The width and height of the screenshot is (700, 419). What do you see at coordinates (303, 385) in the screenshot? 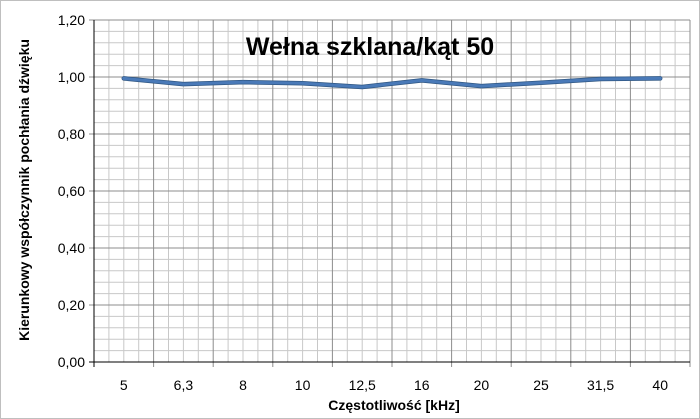
I see `x-tick-label: 10` at bounding box center [303, 385].